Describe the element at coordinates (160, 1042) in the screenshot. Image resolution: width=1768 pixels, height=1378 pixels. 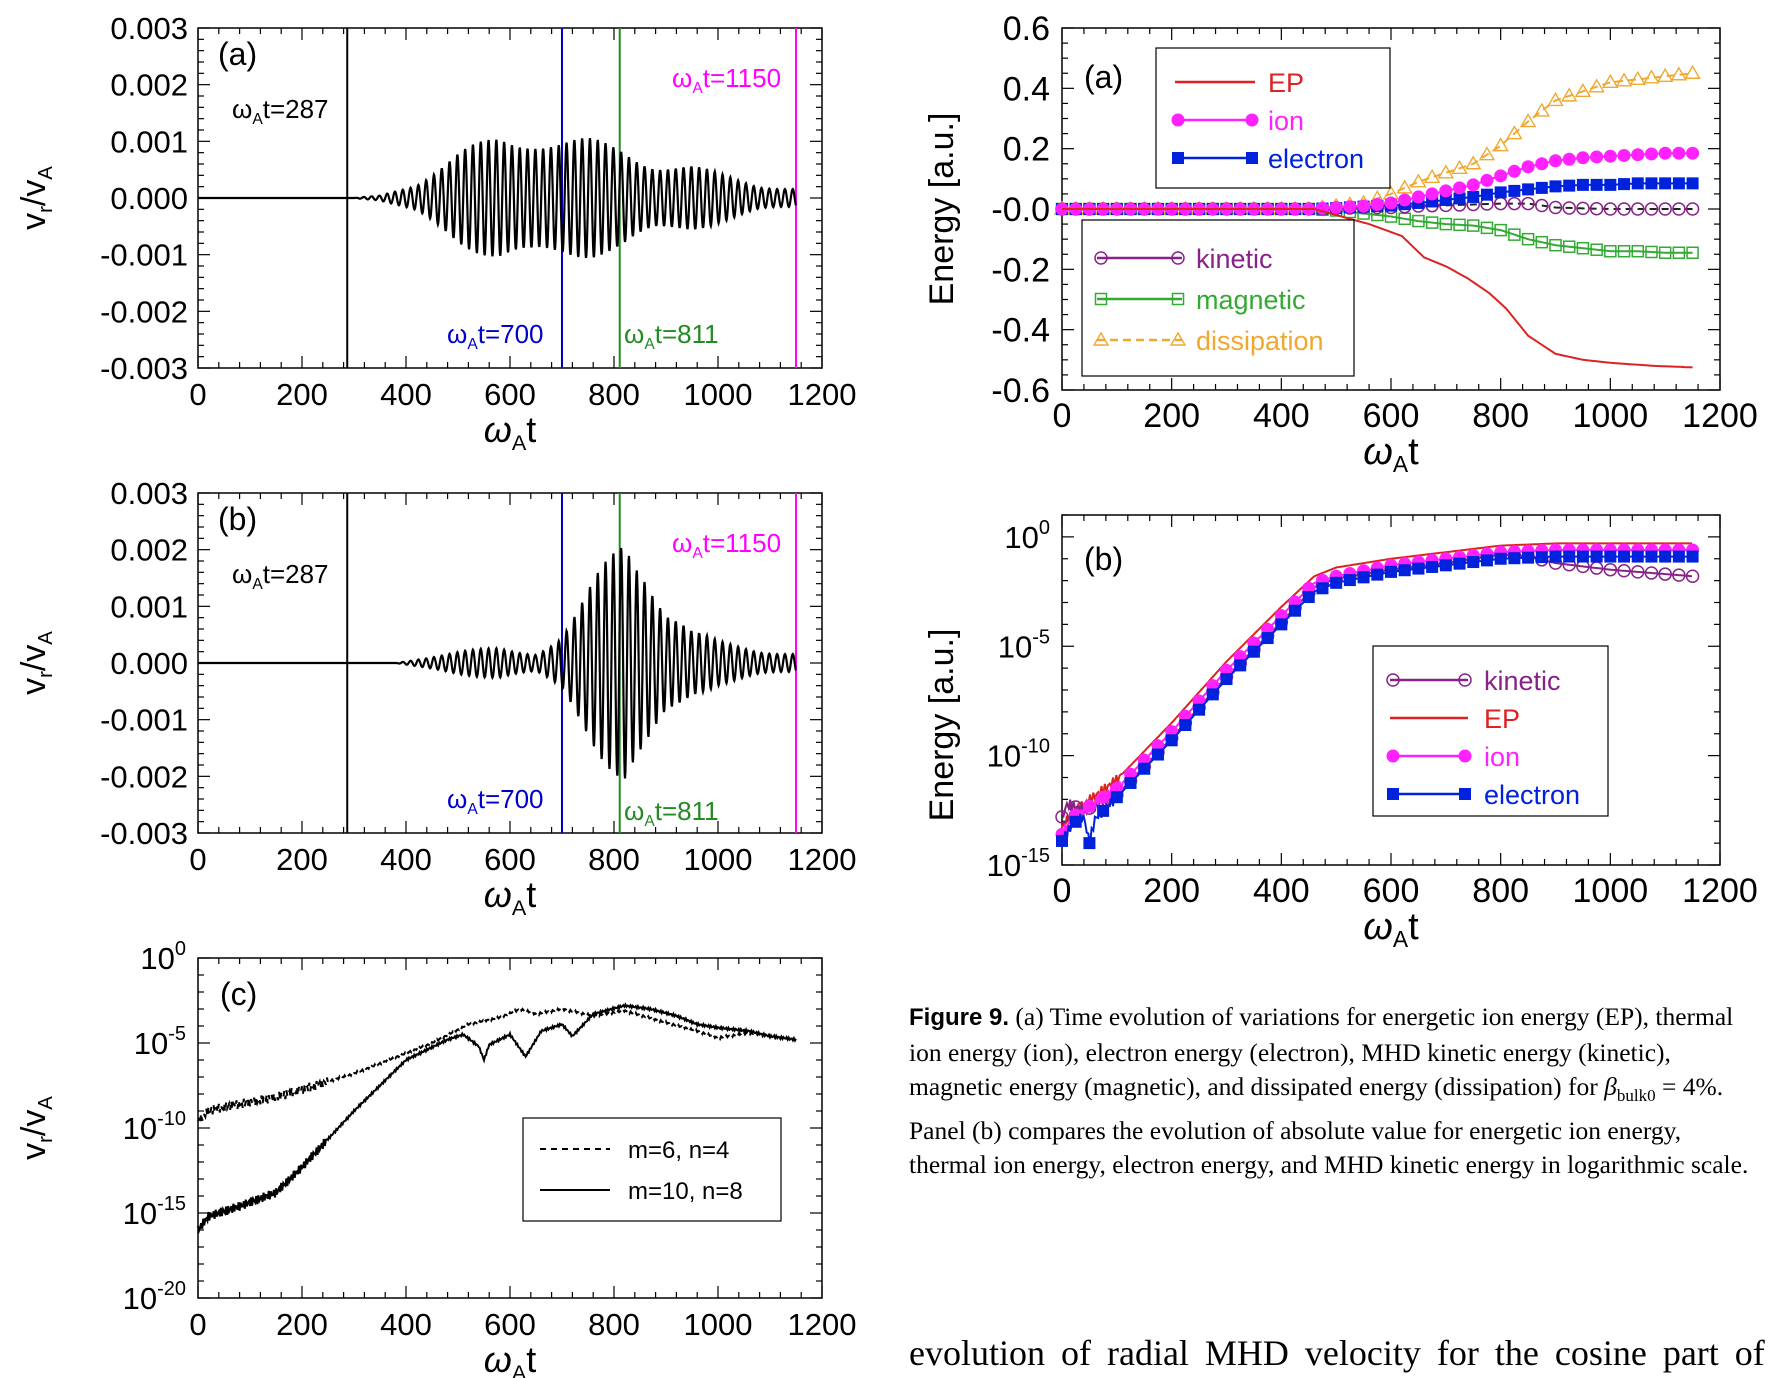
I see `y-tick-label: 10-5` at that location.